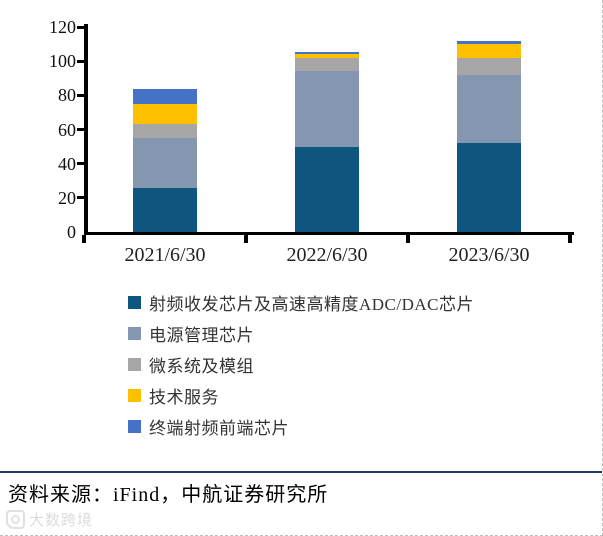 This screenshot has height=536, width=603. Describe the element at coordinates (327, 255) in the screenshot. I see `x-axis-category-label: 2022/6/30` at that location.